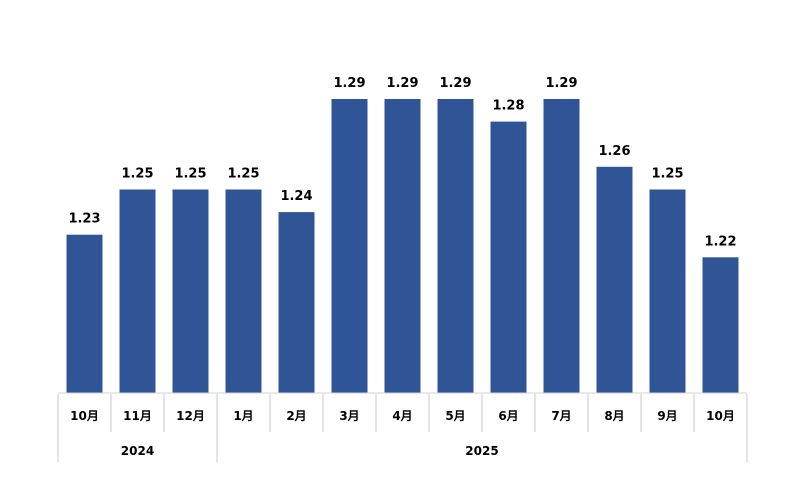 The height and width of the screenshot is (494, 800). Describe the element at coordinates (84, 416) in the screenshot. I see `category-label-0: 10月` at that location.